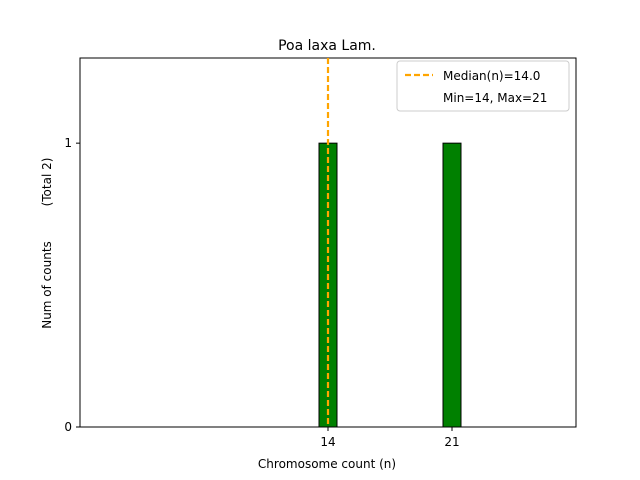 Image resolution: width=640 pixels, height=480 pixels. Describe the element at coordinates (495, 98) in the screenshot. I see `legend-minmax-label: Min=14, Max=21` at that location.